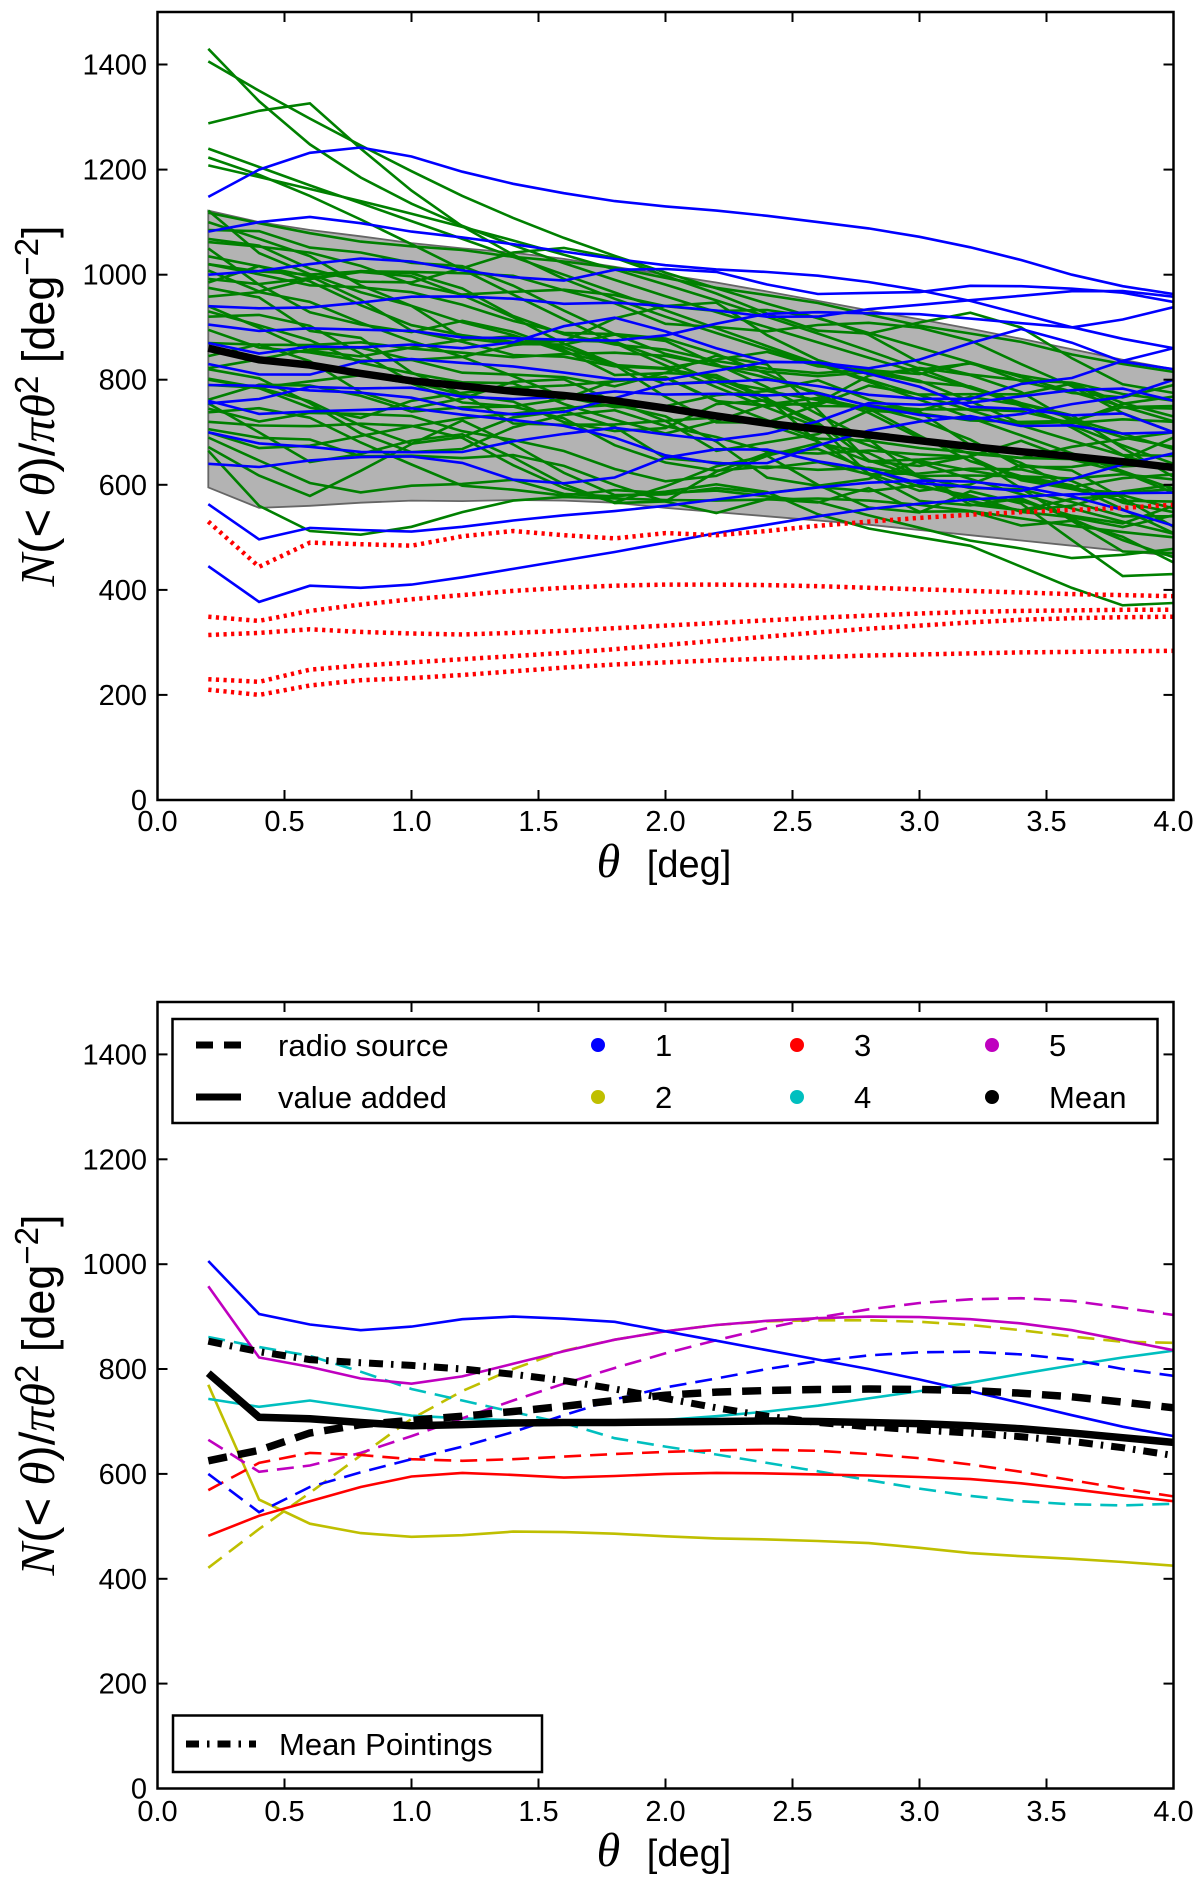 This screenshot has width=1200, height=1888. I want to click on svg-text: Mean, so click(1088, 1097).